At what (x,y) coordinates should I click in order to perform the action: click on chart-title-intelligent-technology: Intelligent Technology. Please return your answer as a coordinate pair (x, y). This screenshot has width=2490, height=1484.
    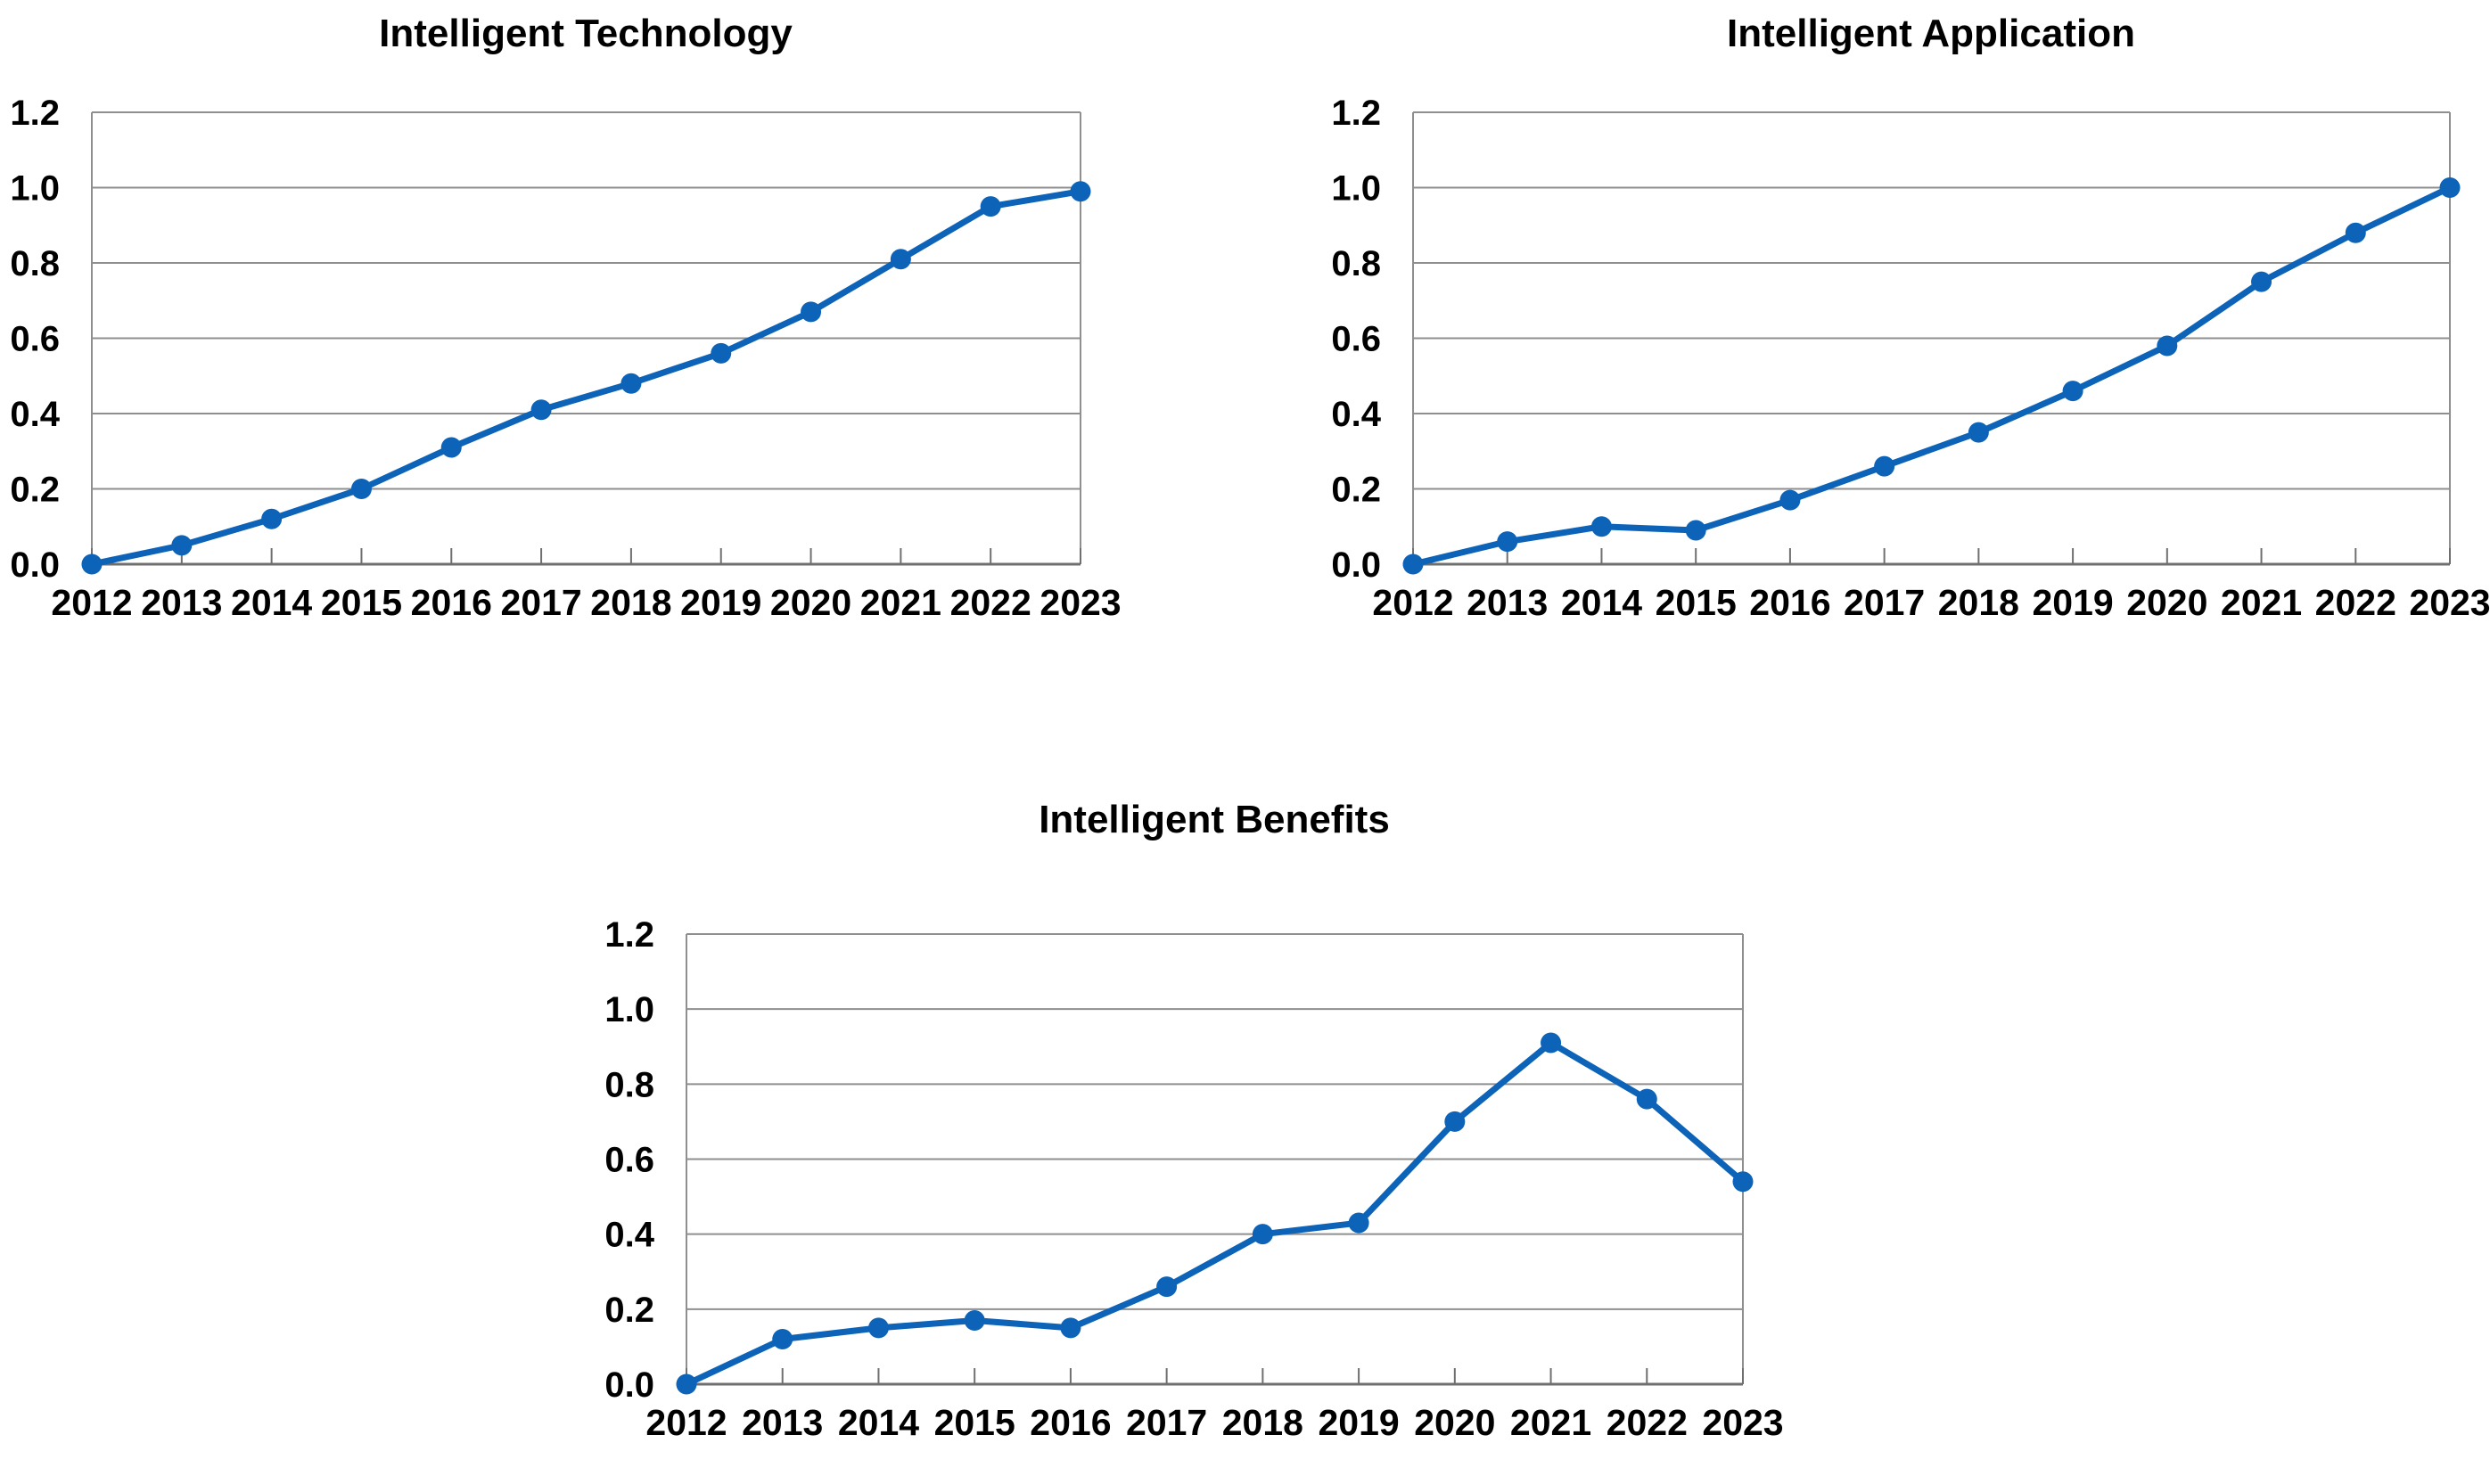
    Looking at the image, I should click on (586, 33).